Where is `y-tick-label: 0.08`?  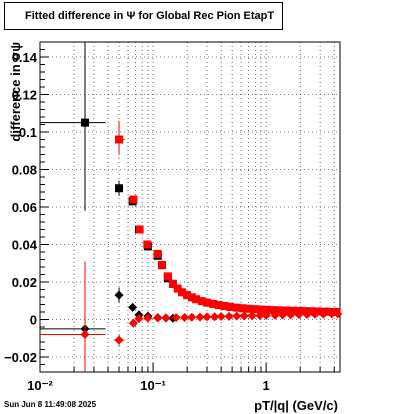 y-tick-label: 0.08 is located at coordinates (24, 170).